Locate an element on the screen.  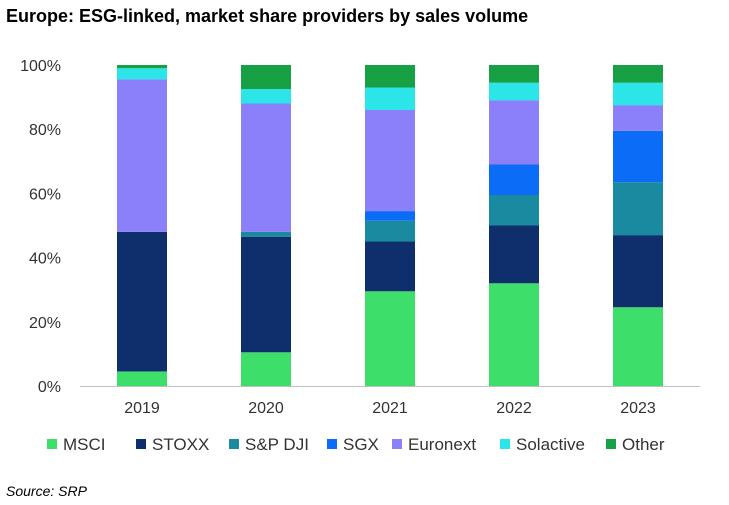
legend-swatch-solactive is located at coordinates (505, 444).